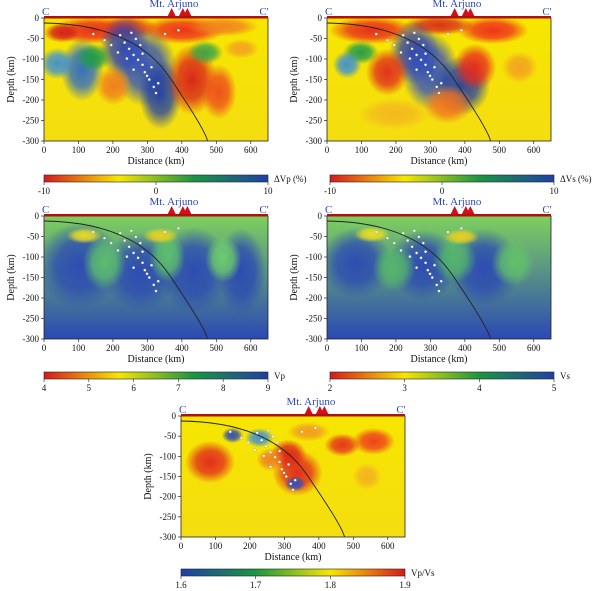 The height and width of the screenshot is (591, 600). What do you see at coordinates (405, 585) in the screenshot?
I see `colorbar-tick-label: 1.9` at bounding box center [405, 585].